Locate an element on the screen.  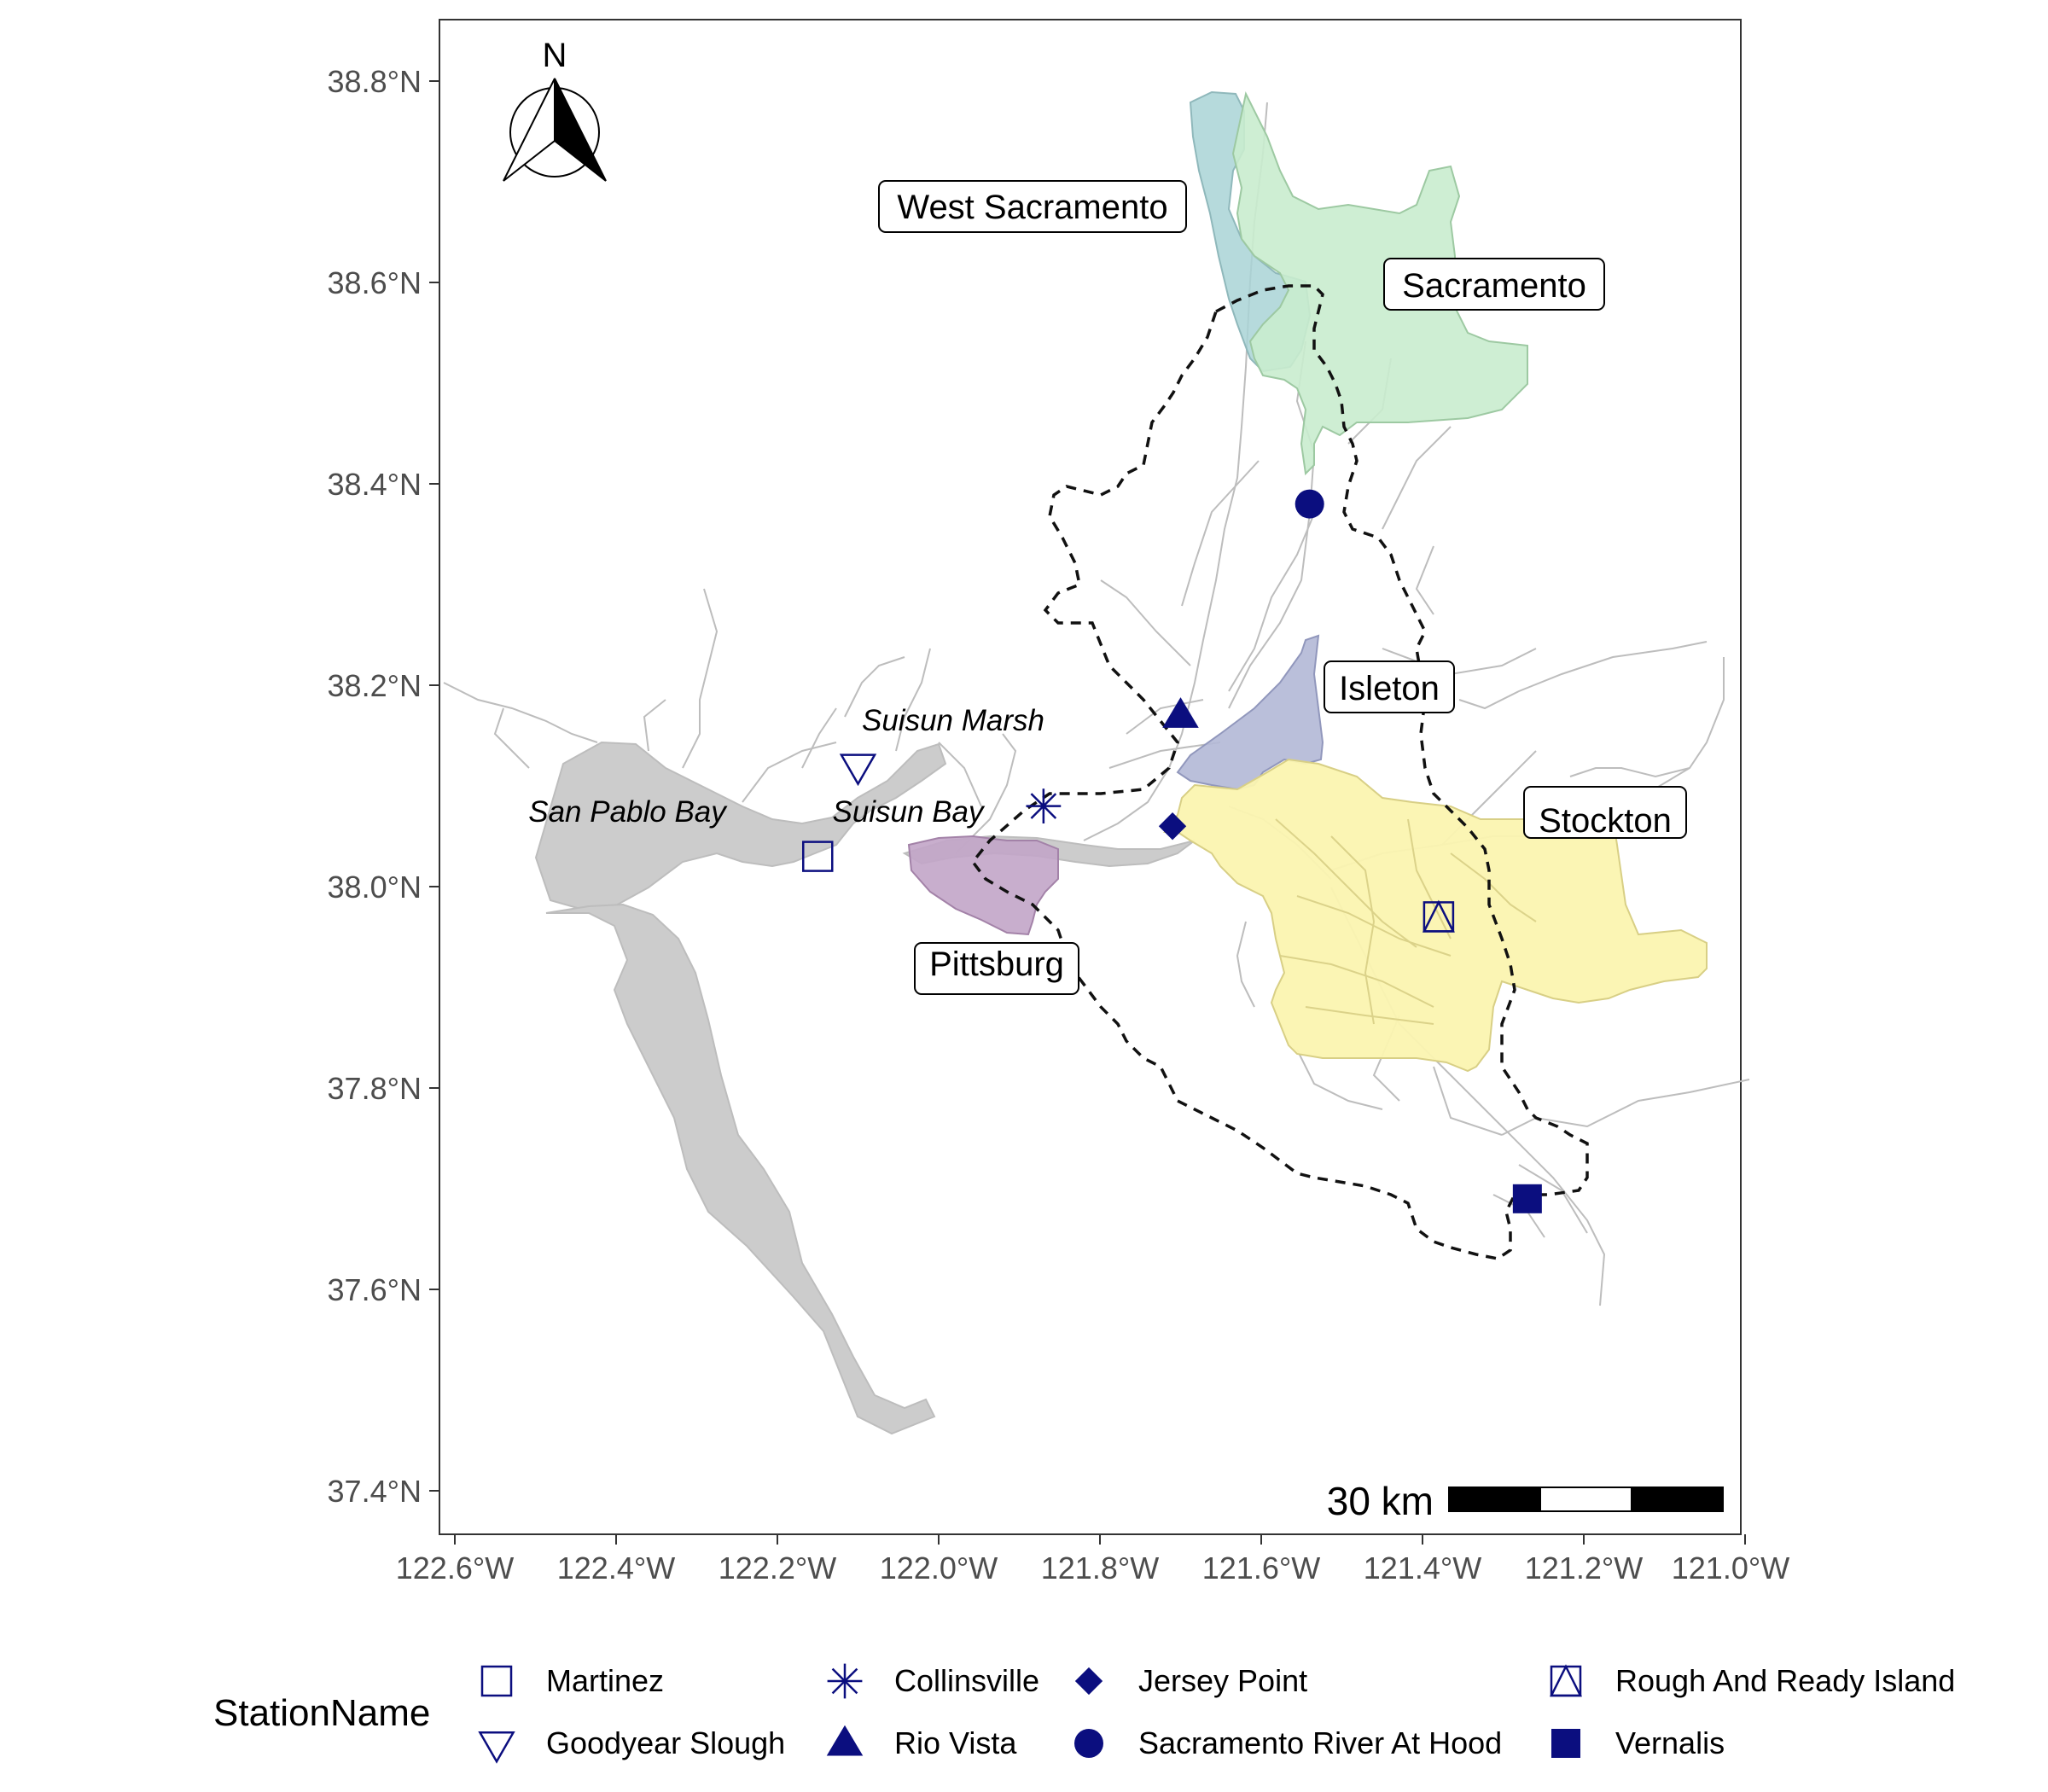
lat-tick-label: 38.0°N is located at coordinates (375, 888).